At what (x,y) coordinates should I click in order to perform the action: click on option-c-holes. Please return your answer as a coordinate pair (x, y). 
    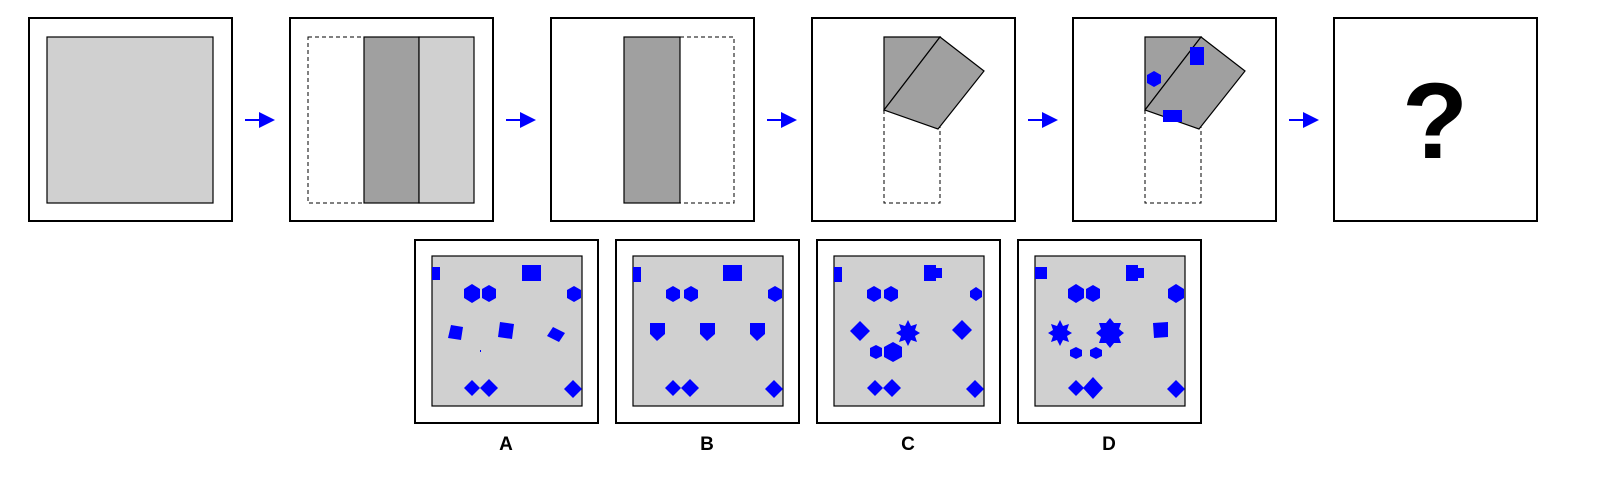
    Looking at the image, I should click on (909, 331).